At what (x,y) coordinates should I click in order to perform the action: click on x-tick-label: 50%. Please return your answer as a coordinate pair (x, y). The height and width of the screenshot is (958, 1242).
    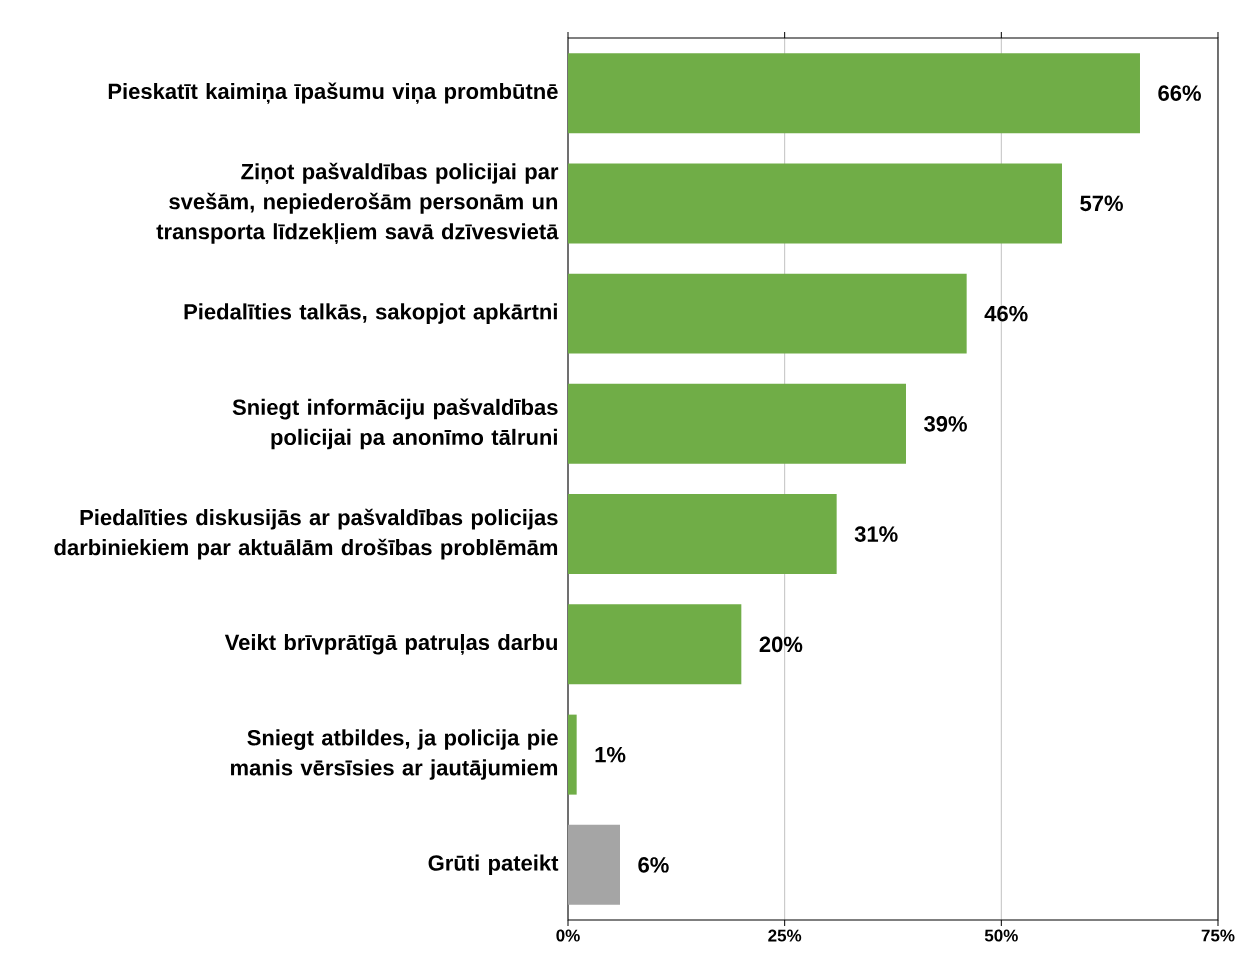
    Looking at the image, I should click on (1001, 935).